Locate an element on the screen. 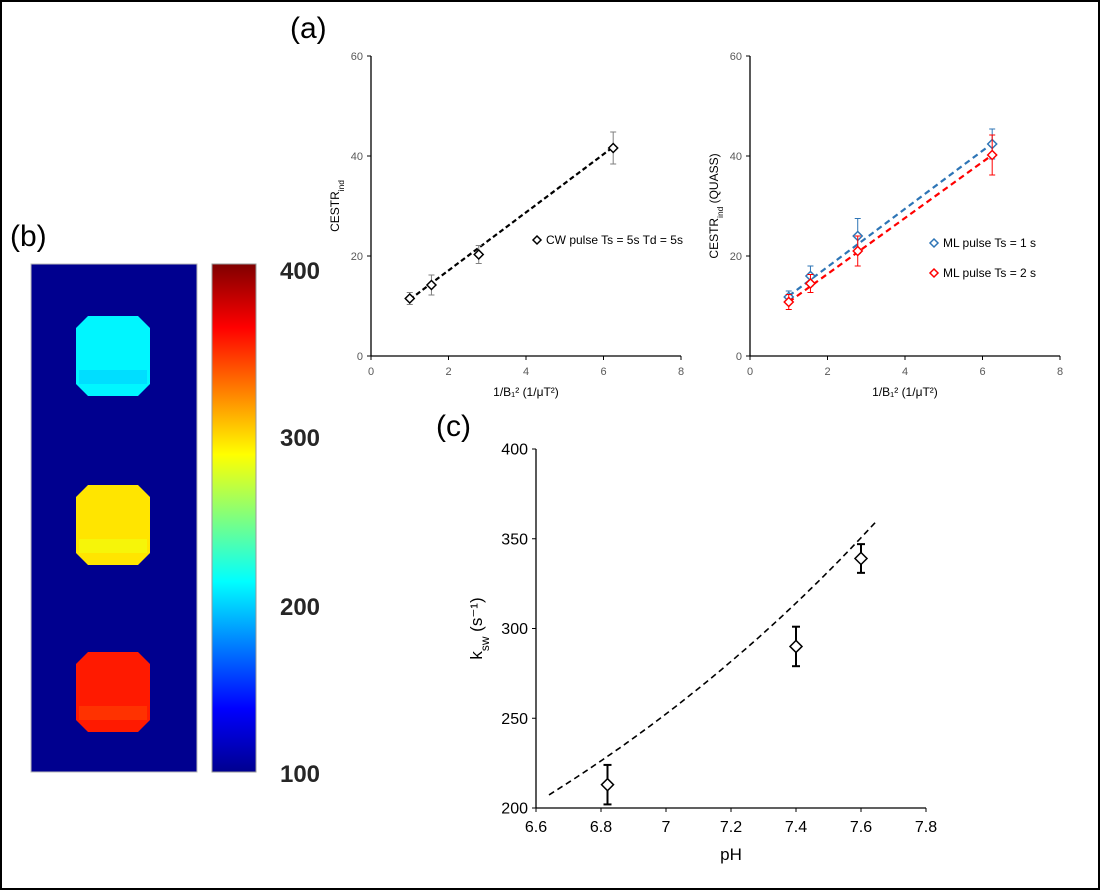  y-axis-label: ksw (s⁻¹) is located at coordinates (479, 628).